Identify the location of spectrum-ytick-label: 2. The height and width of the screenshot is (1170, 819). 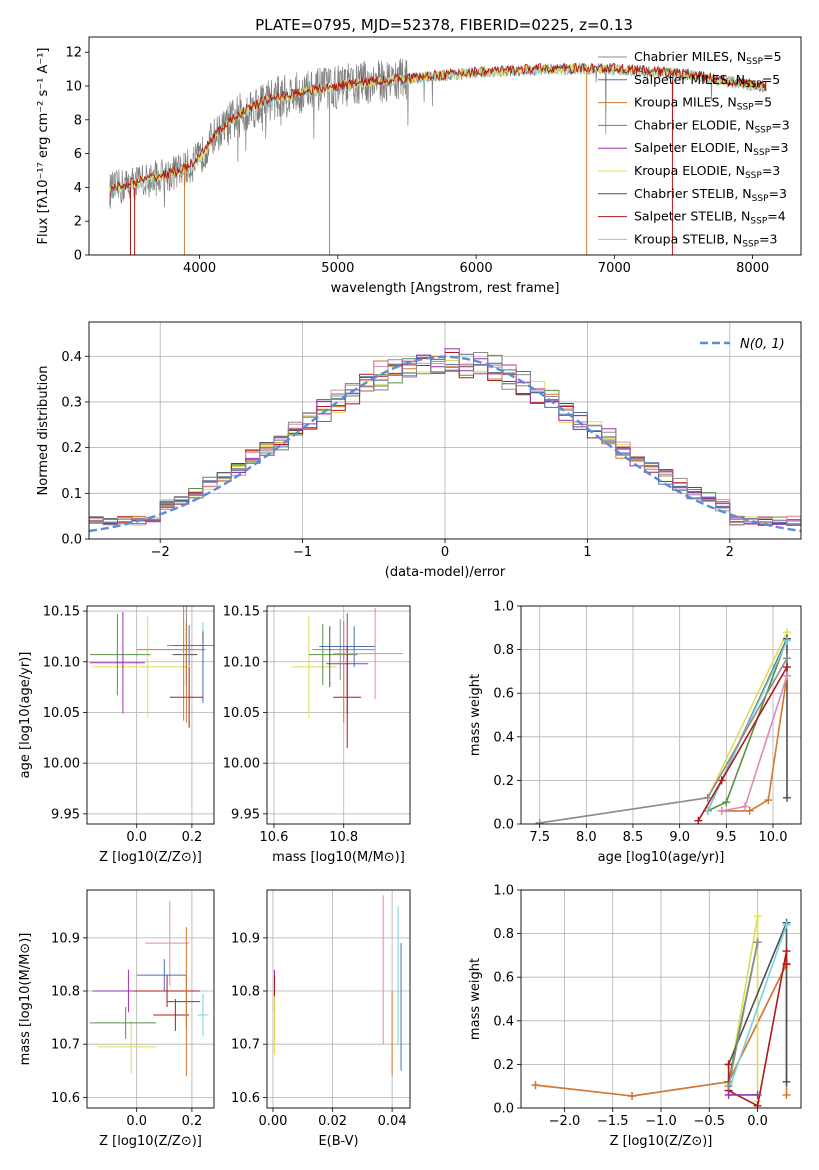
(78, 222).